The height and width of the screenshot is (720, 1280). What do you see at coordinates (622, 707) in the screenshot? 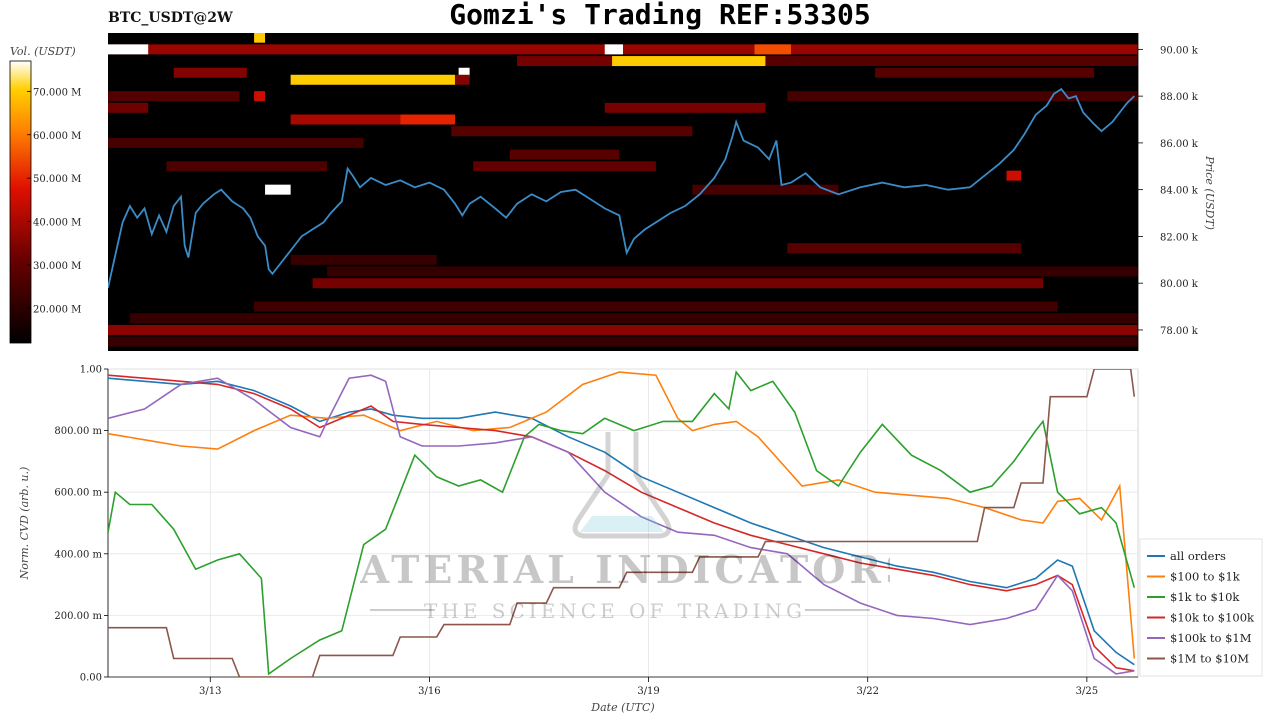
I see `cvd-x-axis-label: Date (UTC)` at bounding box center [622, 707].